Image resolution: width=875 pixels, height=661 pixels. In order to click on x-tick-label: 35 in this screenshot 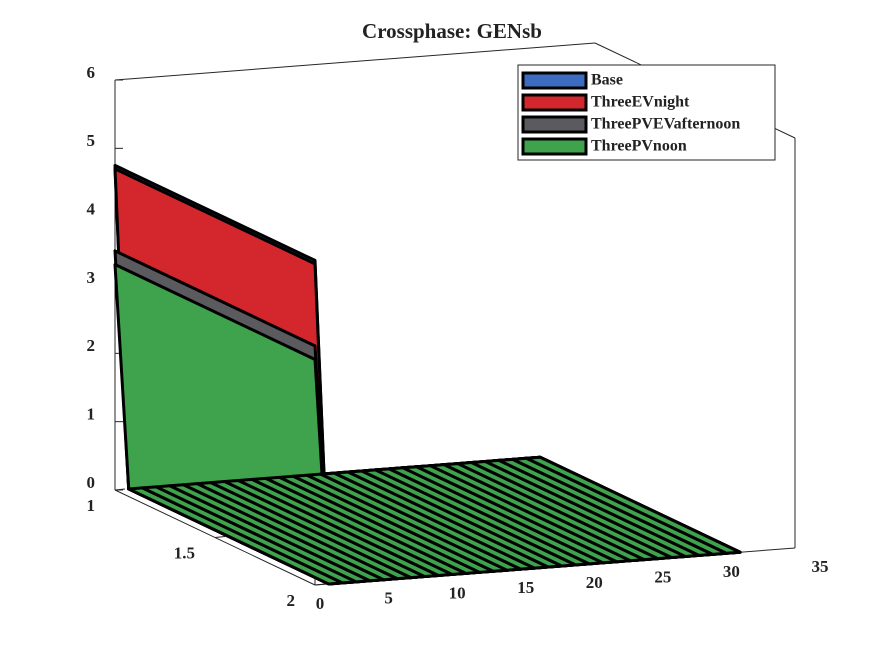, I will do `click(820, 566)`.